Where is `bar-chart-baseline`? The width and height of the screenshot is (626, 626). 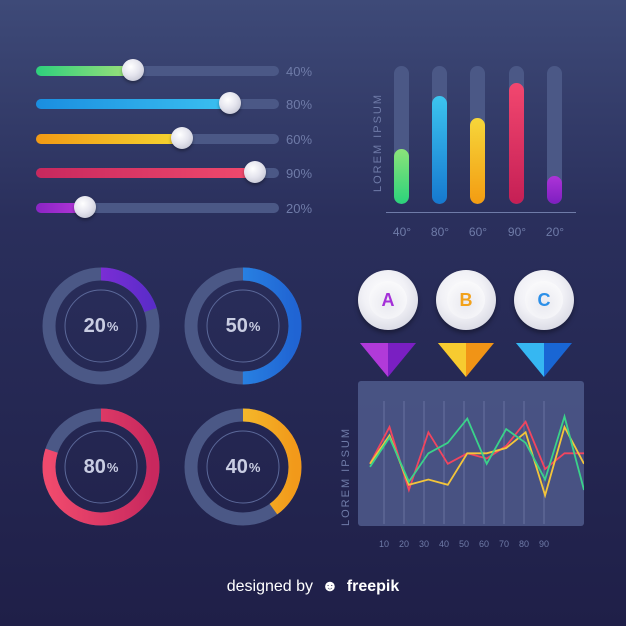 bar-chart-baseline is located at coordinates (481, 212).